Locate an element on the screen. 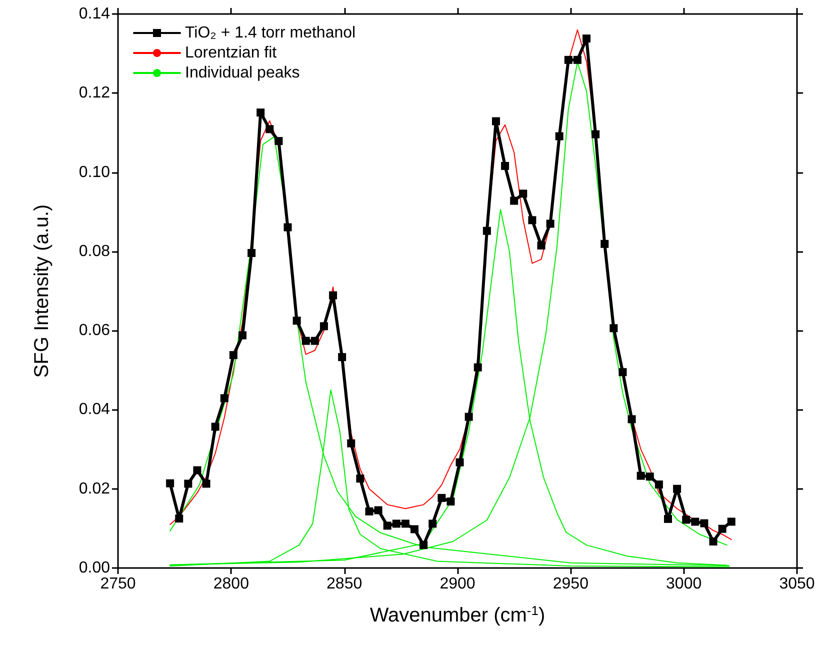  y-tick-label: 0.00 is located at coordinates (94, 568).